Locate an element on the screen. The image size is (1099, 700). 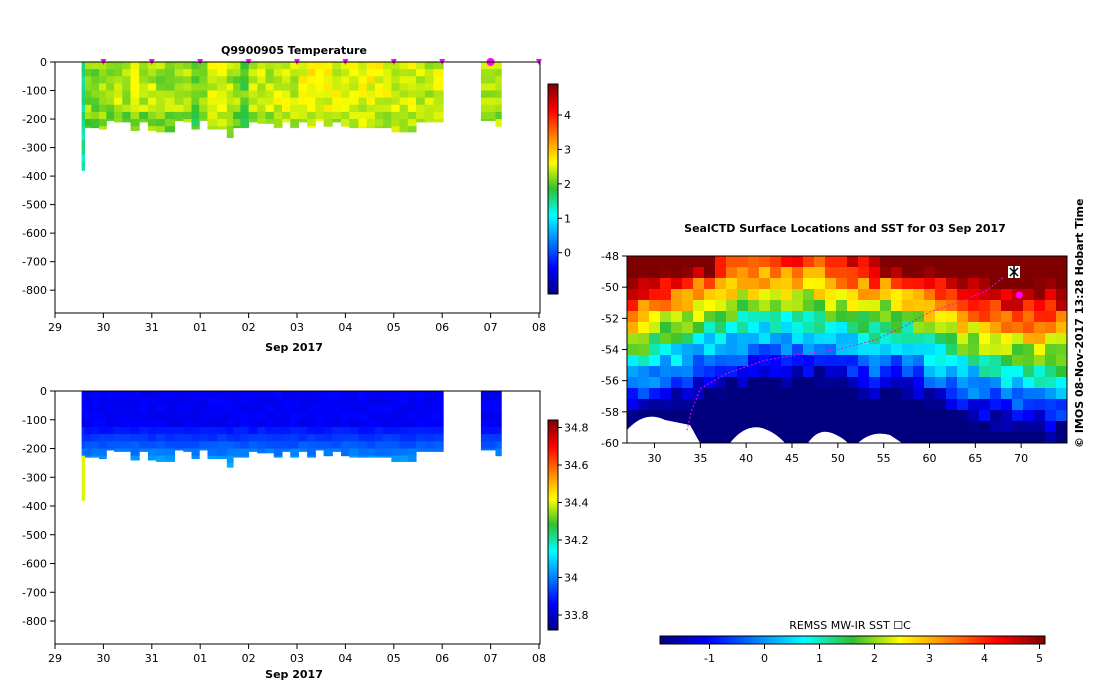
temperature-xlabel: Sep 2017 is located at coordinates (294, 347).